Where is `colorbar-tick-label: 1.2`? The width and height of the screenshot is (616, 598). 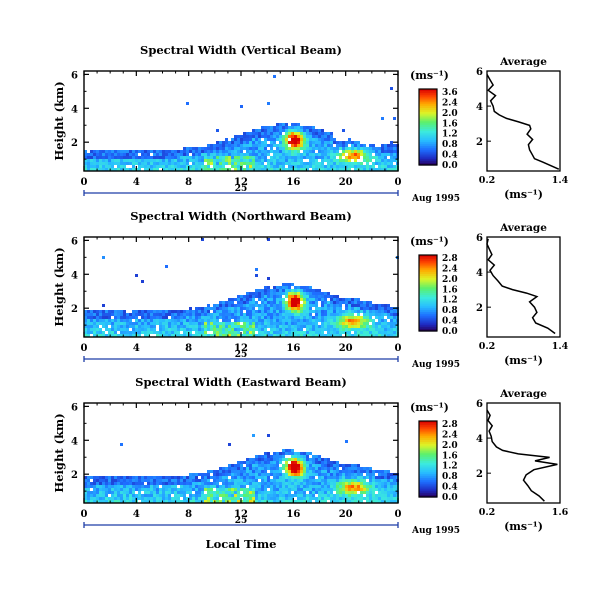
colorbar-tick-label: 1.2 is located at coordinates (450, 301).